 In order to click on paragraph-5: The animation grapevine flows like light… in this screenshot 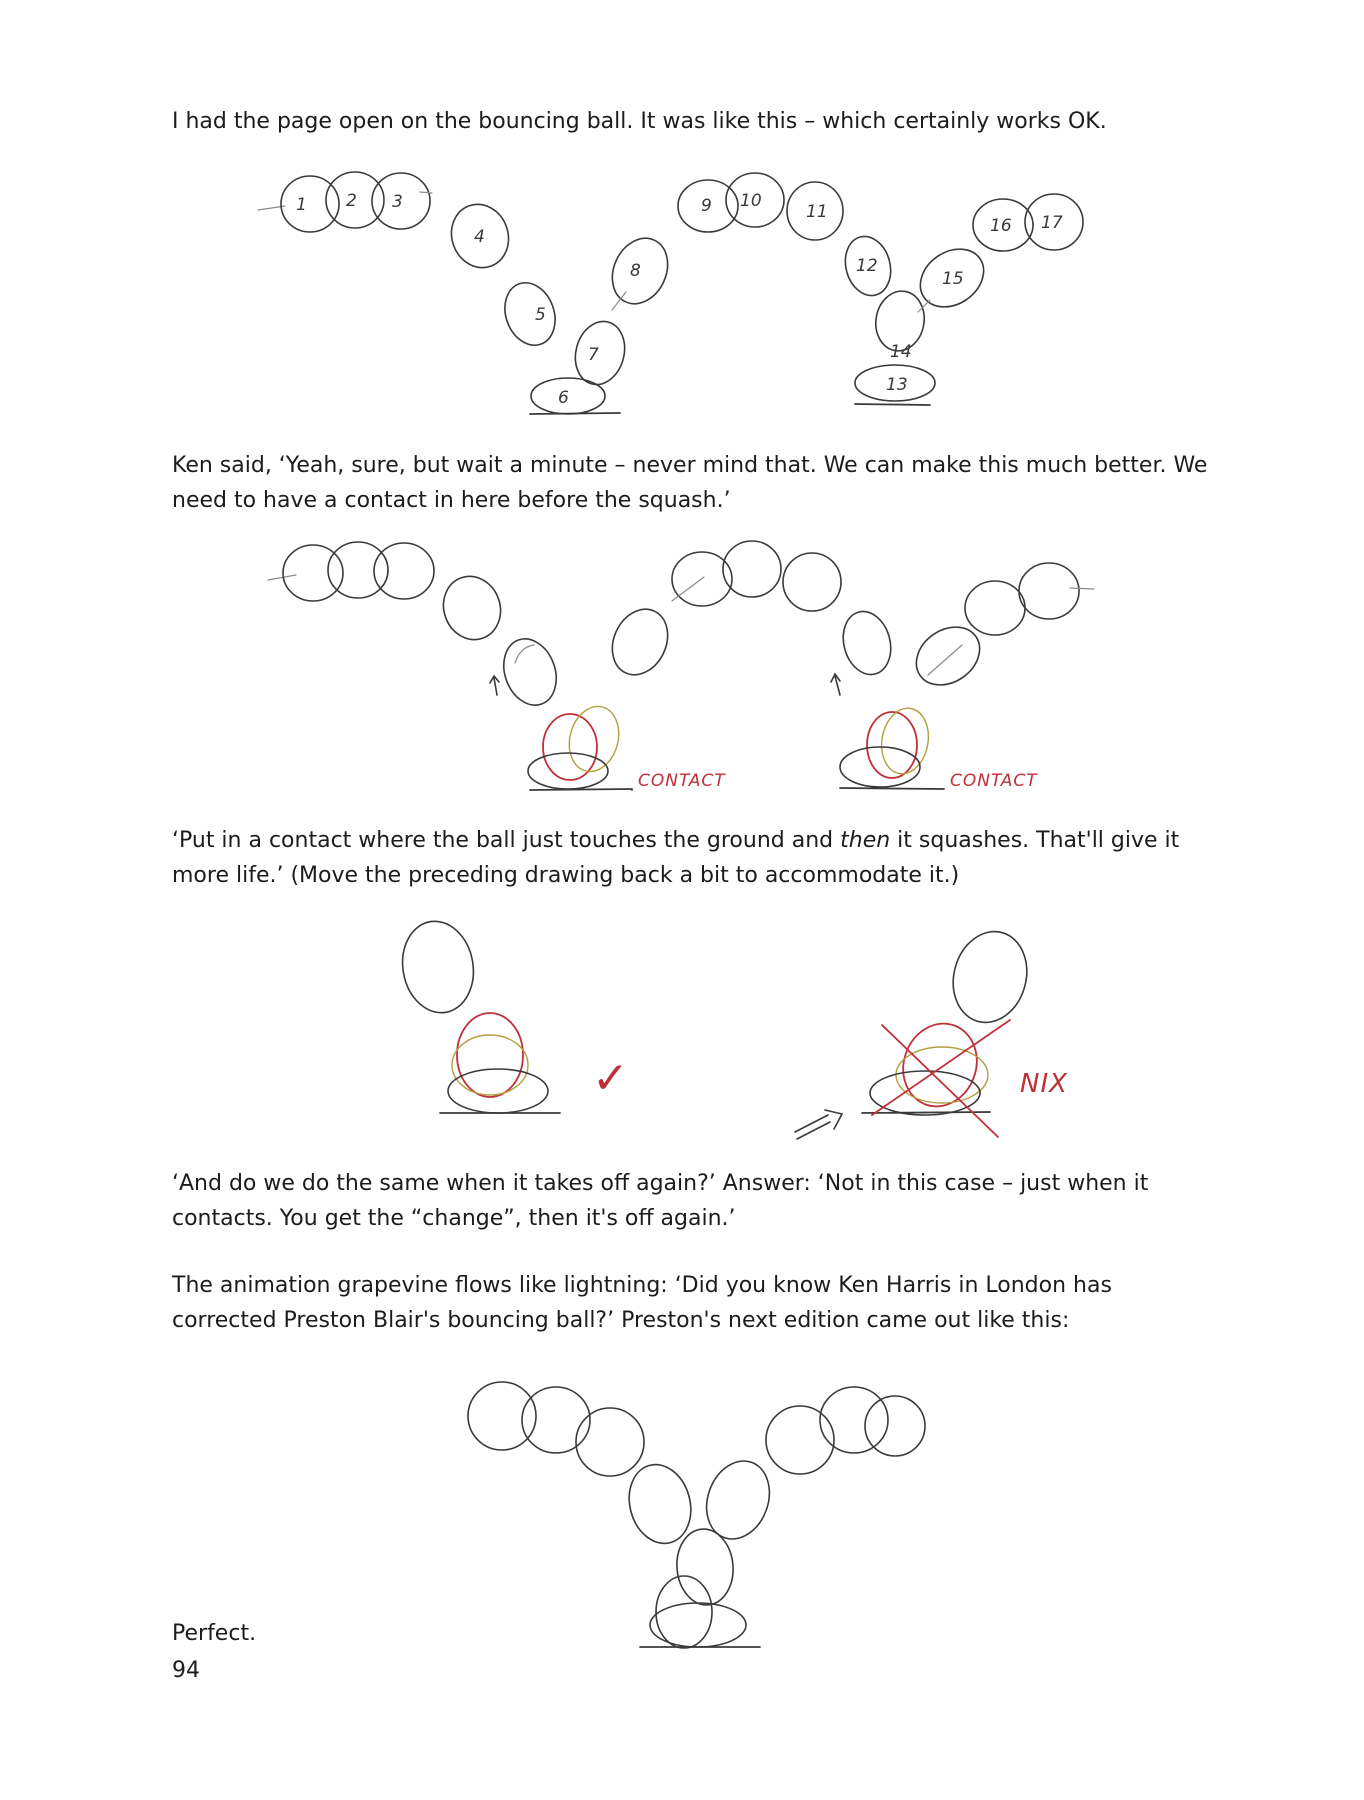, I will do `click(642, 1303)`.